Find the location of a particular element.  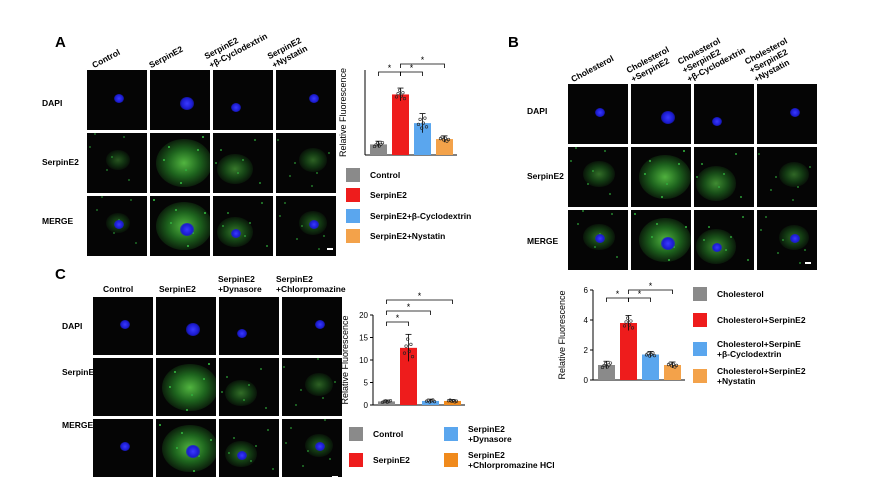

row-label-dapi: DAPI is located at coordinates (52, 103).